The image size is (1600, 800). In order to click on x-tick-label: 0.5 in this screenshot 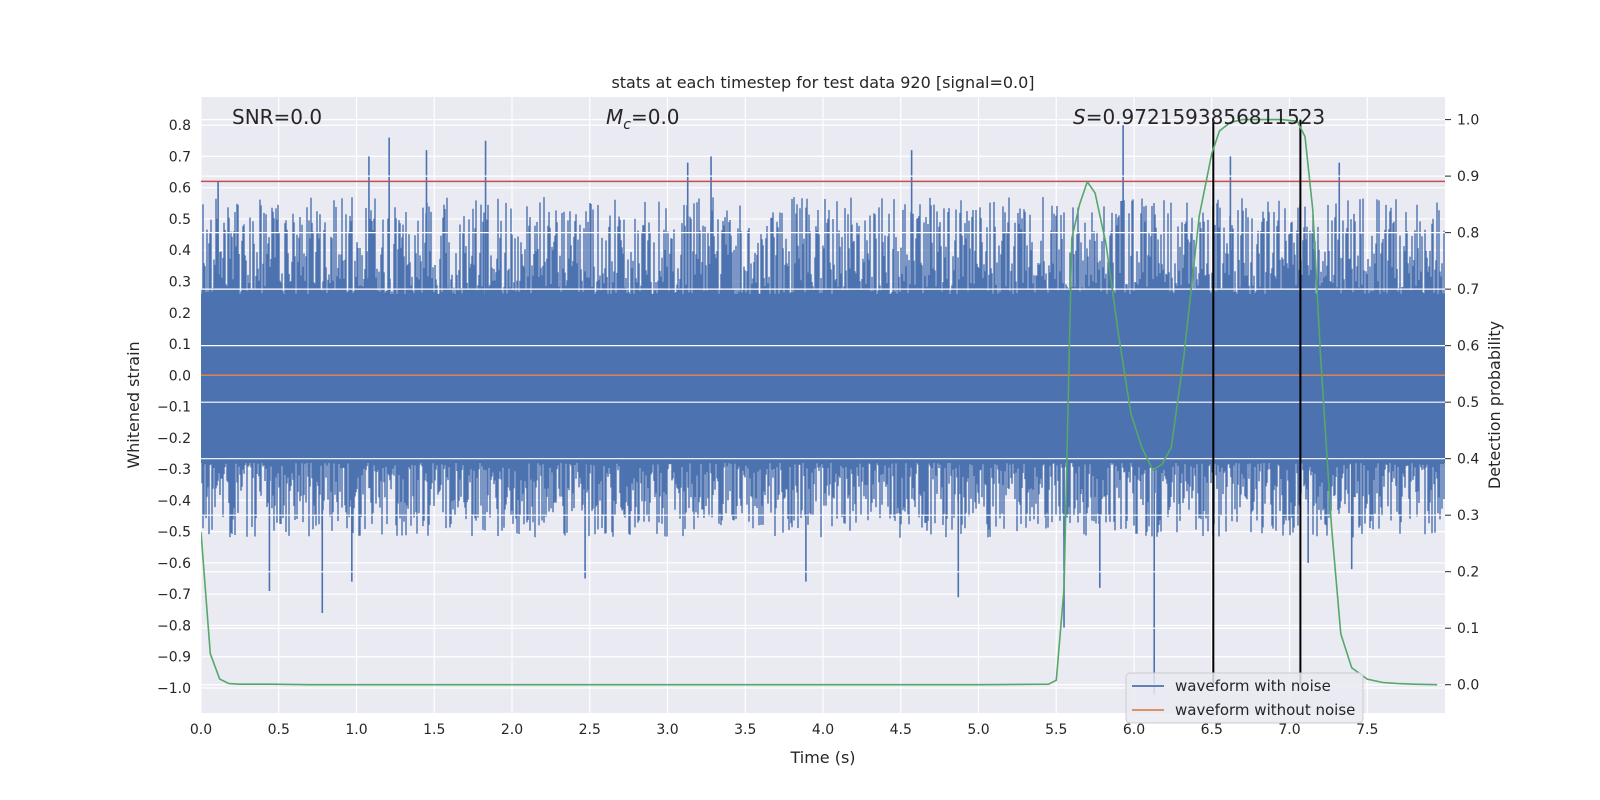, I will do `click(279, 730)`.